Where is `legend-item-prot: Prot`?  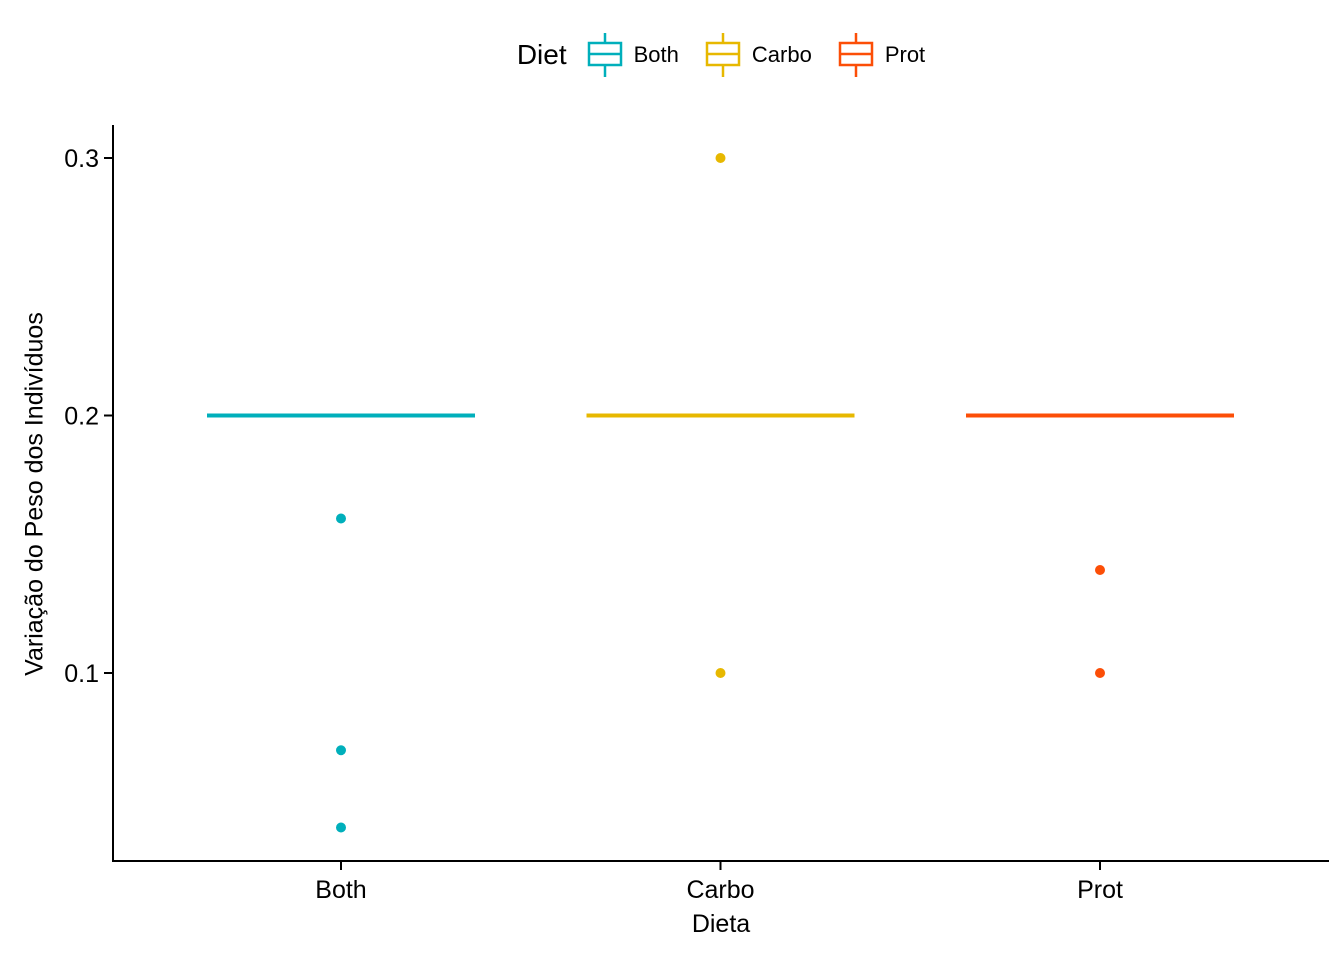 legend-item-prot: Prot is located at coordinates (881, 55).